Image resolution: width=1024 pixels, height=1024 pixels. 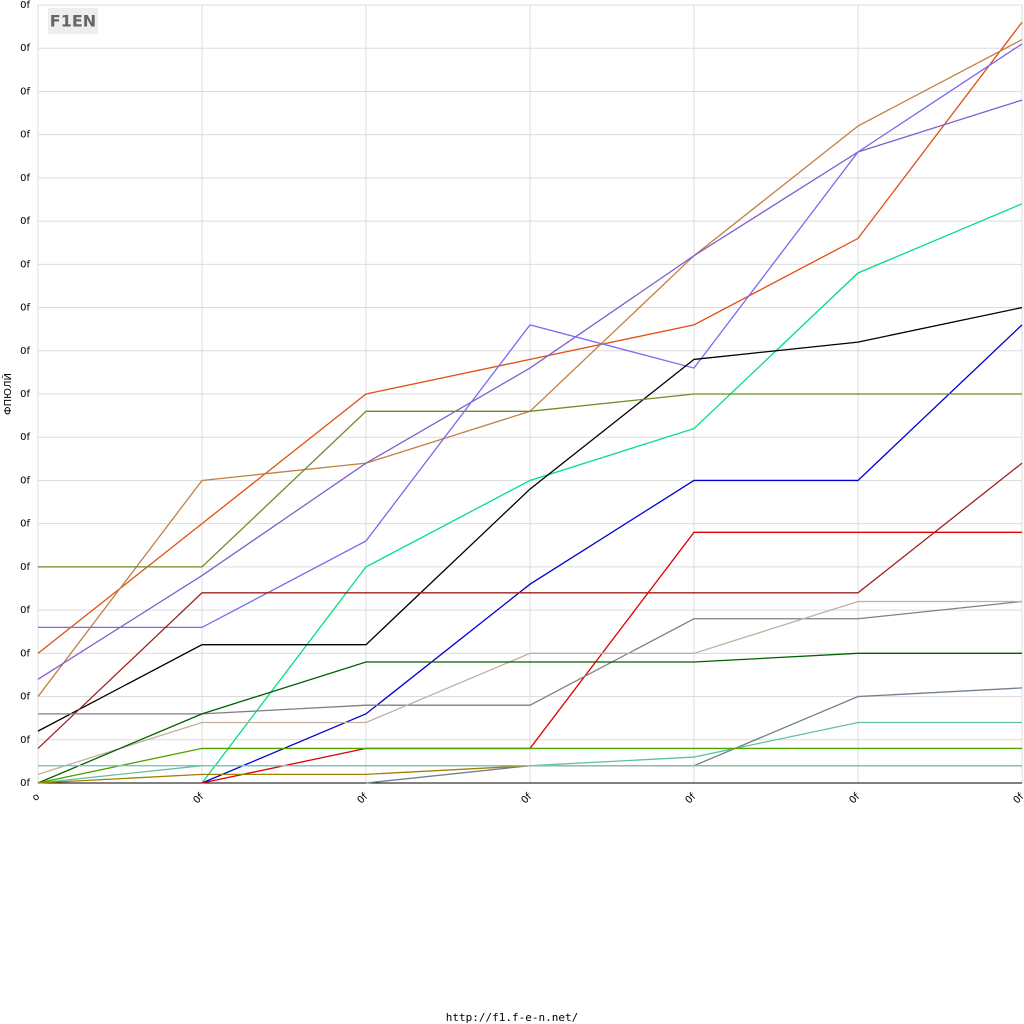 What do you see at coordinates (7, 394) in the screenshot?
I see `y-axis-label: ФПЮЛЙ` at bounding box center [7, 394].